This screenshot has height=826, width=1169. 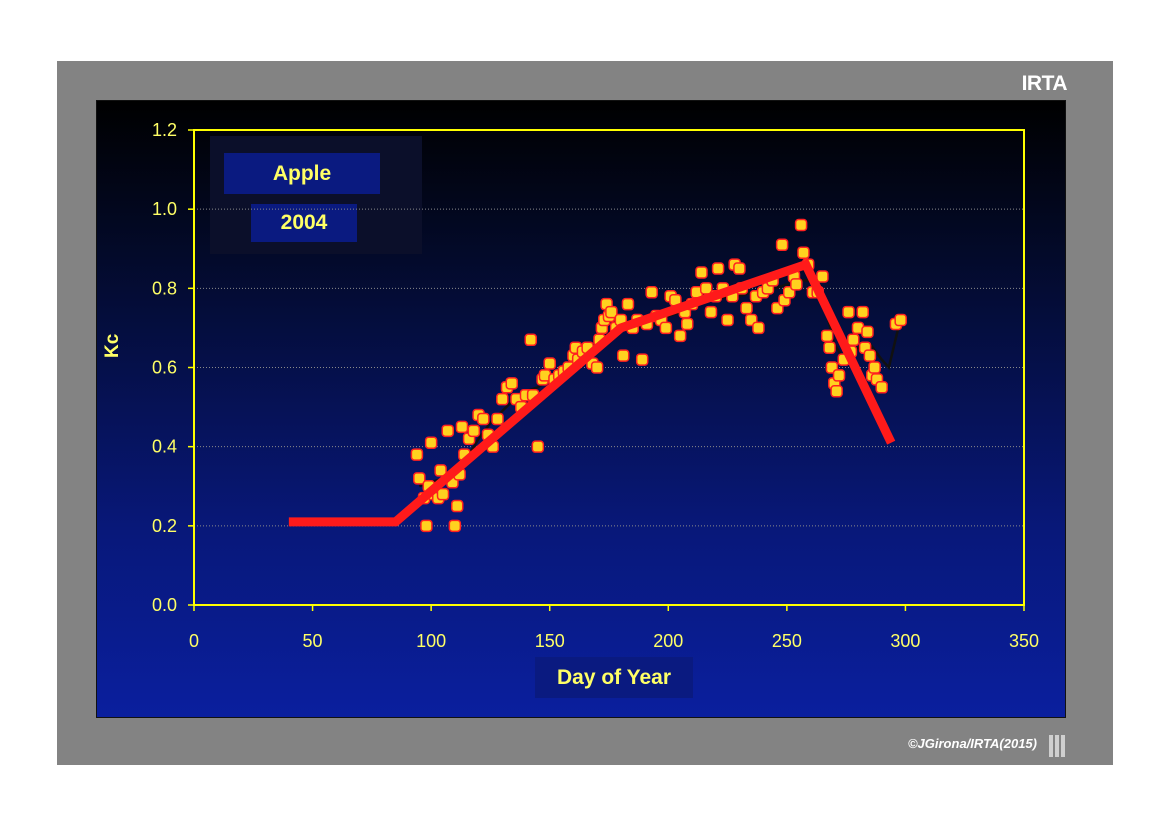 What do you see at coordinates (1044, 83) in the screenshot?
I see `brand-logo: IRTA` at bounding box center [1044, 83].